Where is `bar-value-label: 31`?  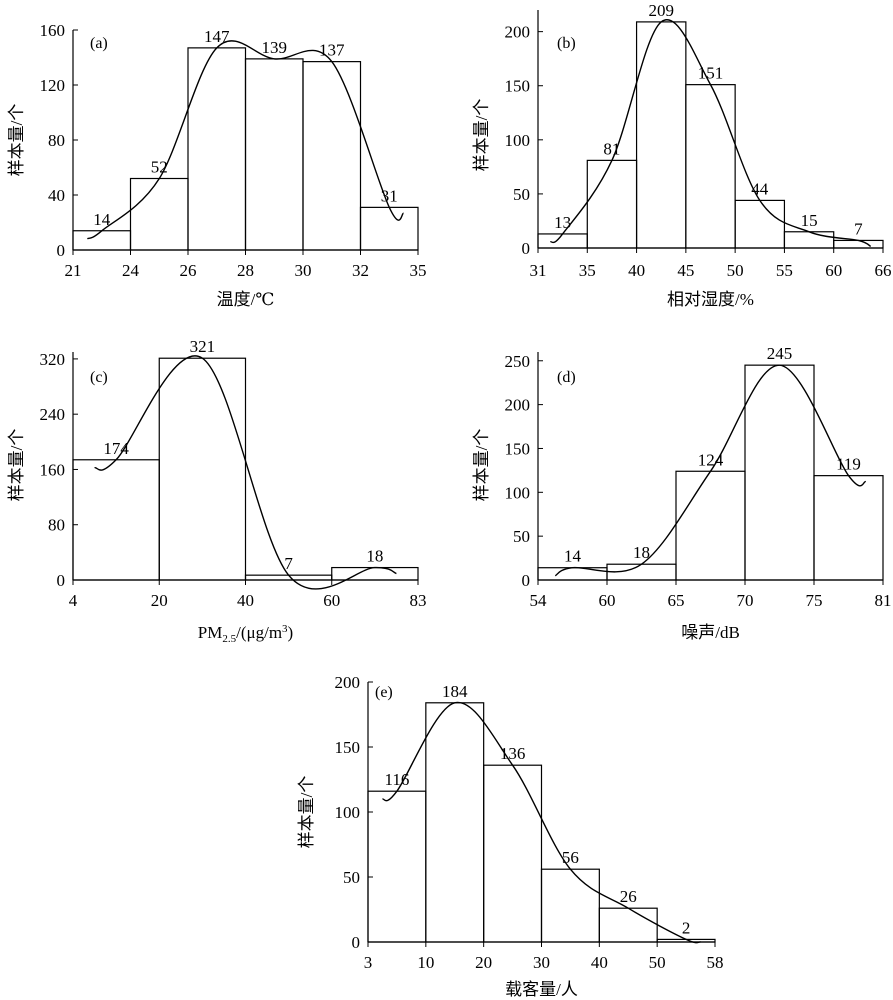
bar-value-label: 31 is located at coordinates (389, 195).